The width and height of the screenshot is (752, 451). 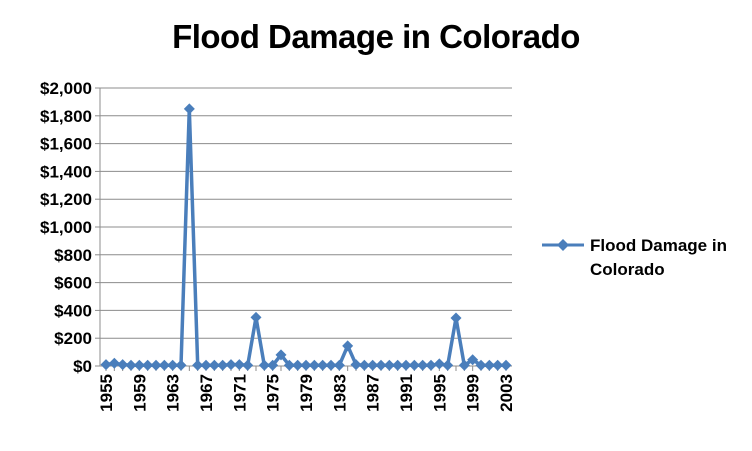 What do you see at coordinates (106, 393) in the screenshot?
I see `x-tick-label: 1955` at bounding box center [106, 393].